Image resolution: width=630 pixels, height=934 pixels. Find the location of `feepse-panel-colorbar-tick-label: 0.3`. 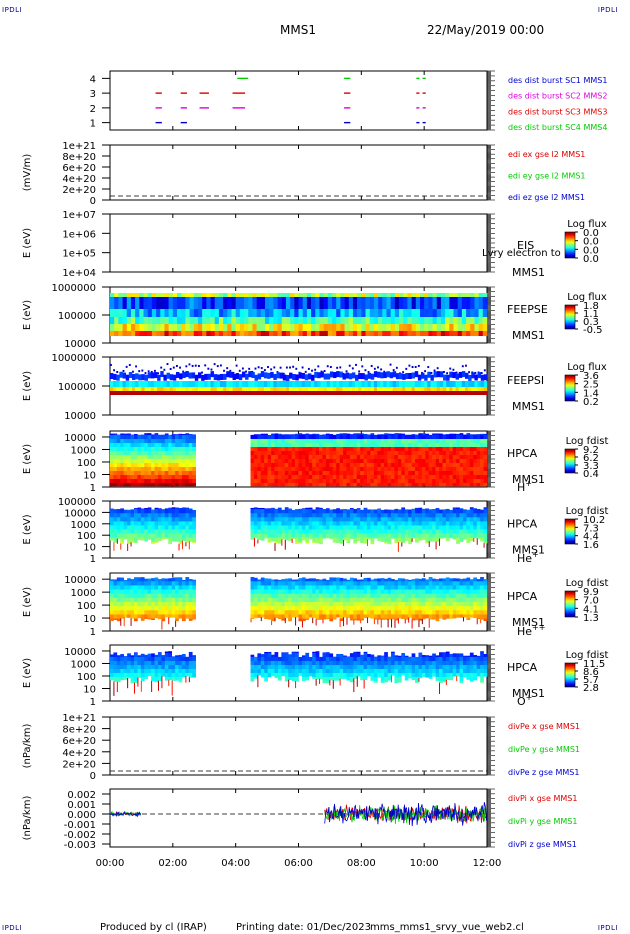

feepse-panel-colorbar-tick-label: 0.3 is located at coordinates (591, 322).